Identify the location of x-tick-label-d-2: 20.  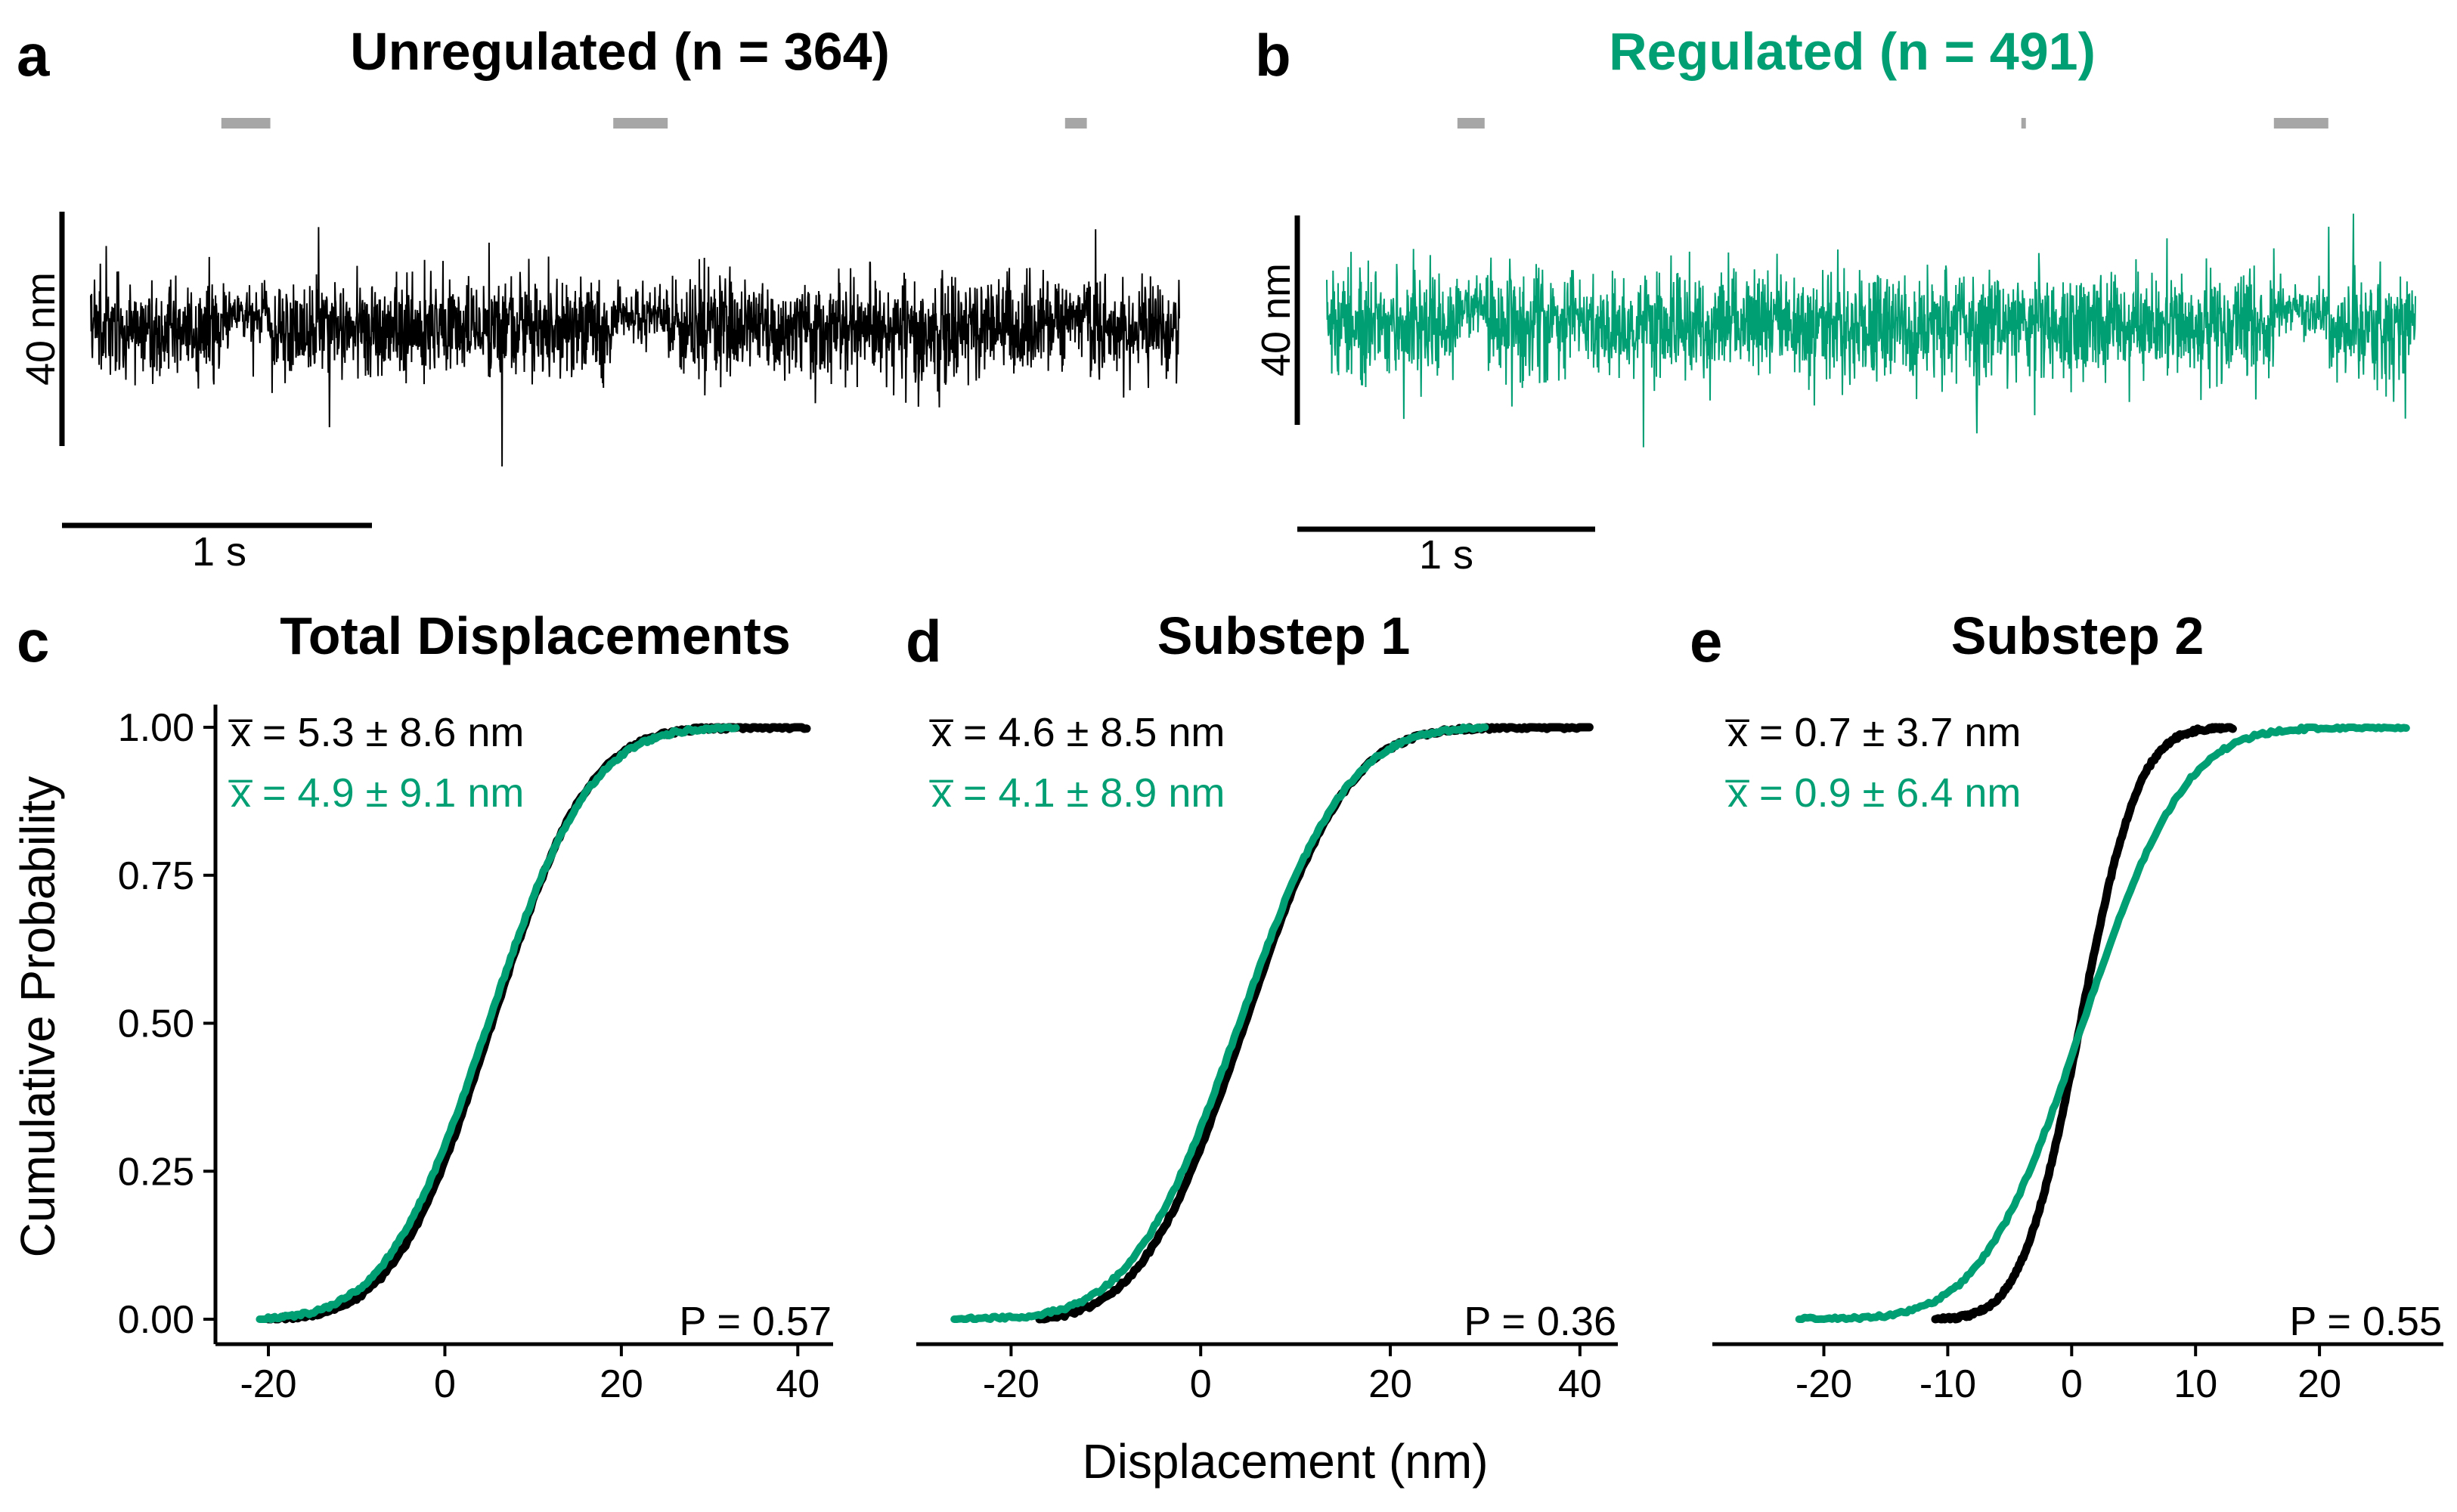
(1390, 1384).